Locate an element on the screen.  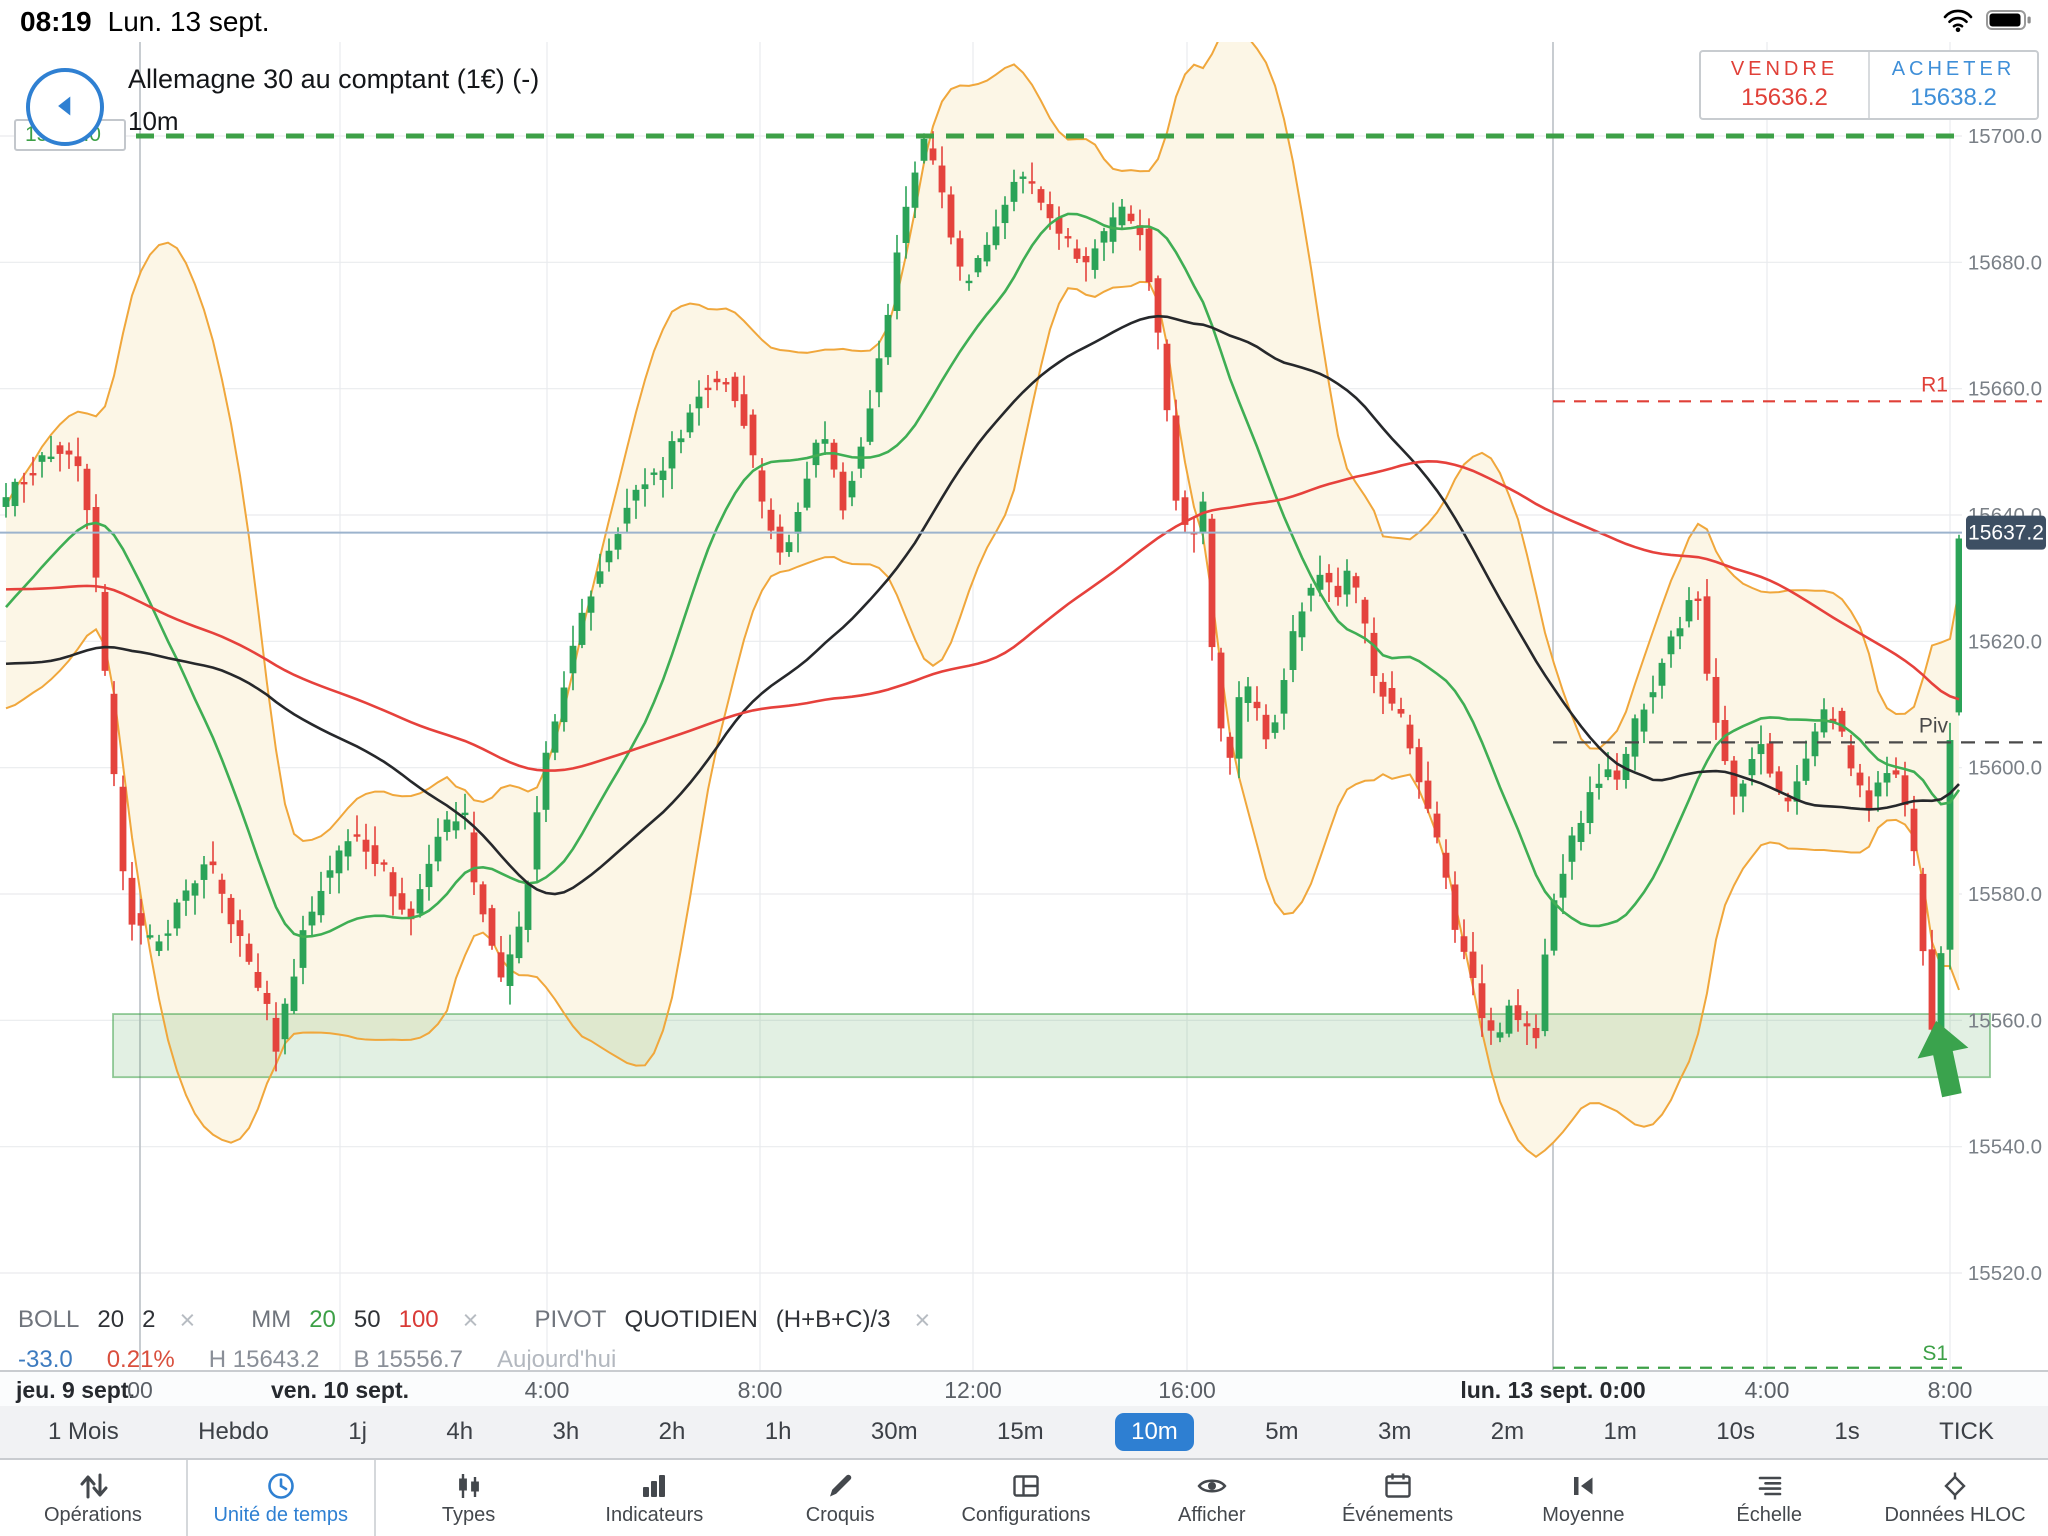
timeframe-30m: 30m is located at coordinates (894, 1431).